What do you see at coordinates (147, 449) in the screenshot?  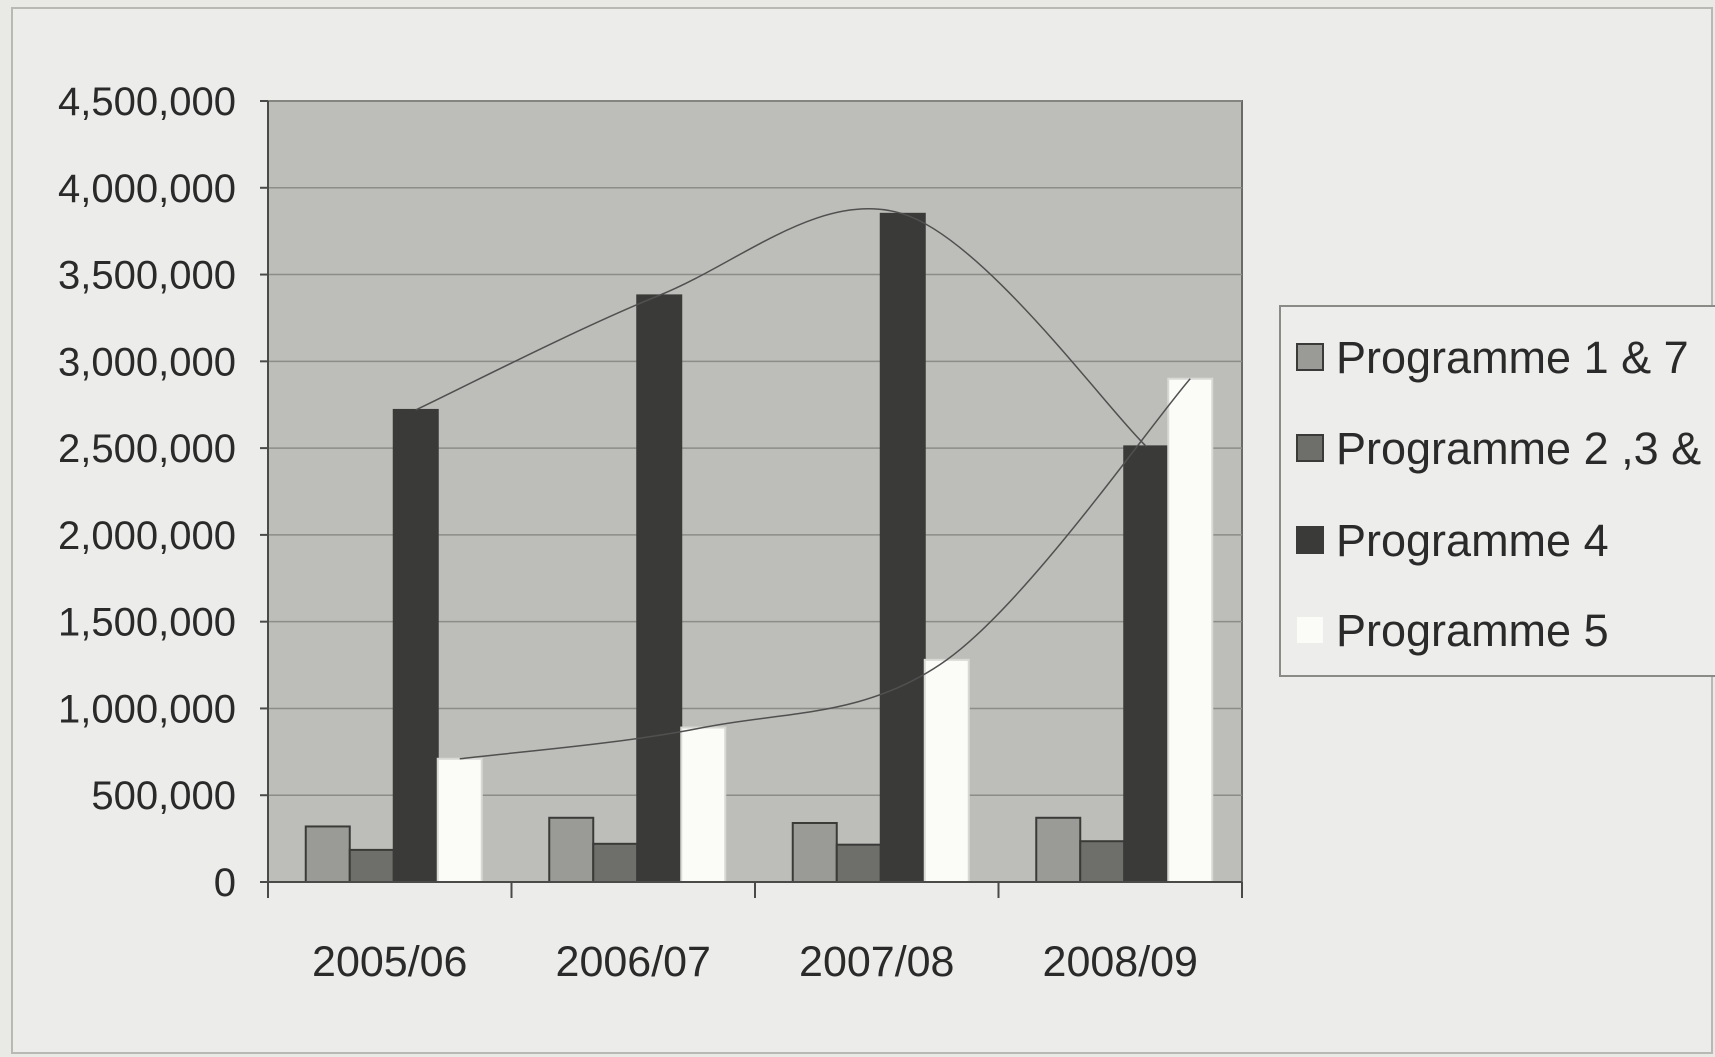 I see `y-tick-label: 2,500,000` at bounding box center [147, 449].